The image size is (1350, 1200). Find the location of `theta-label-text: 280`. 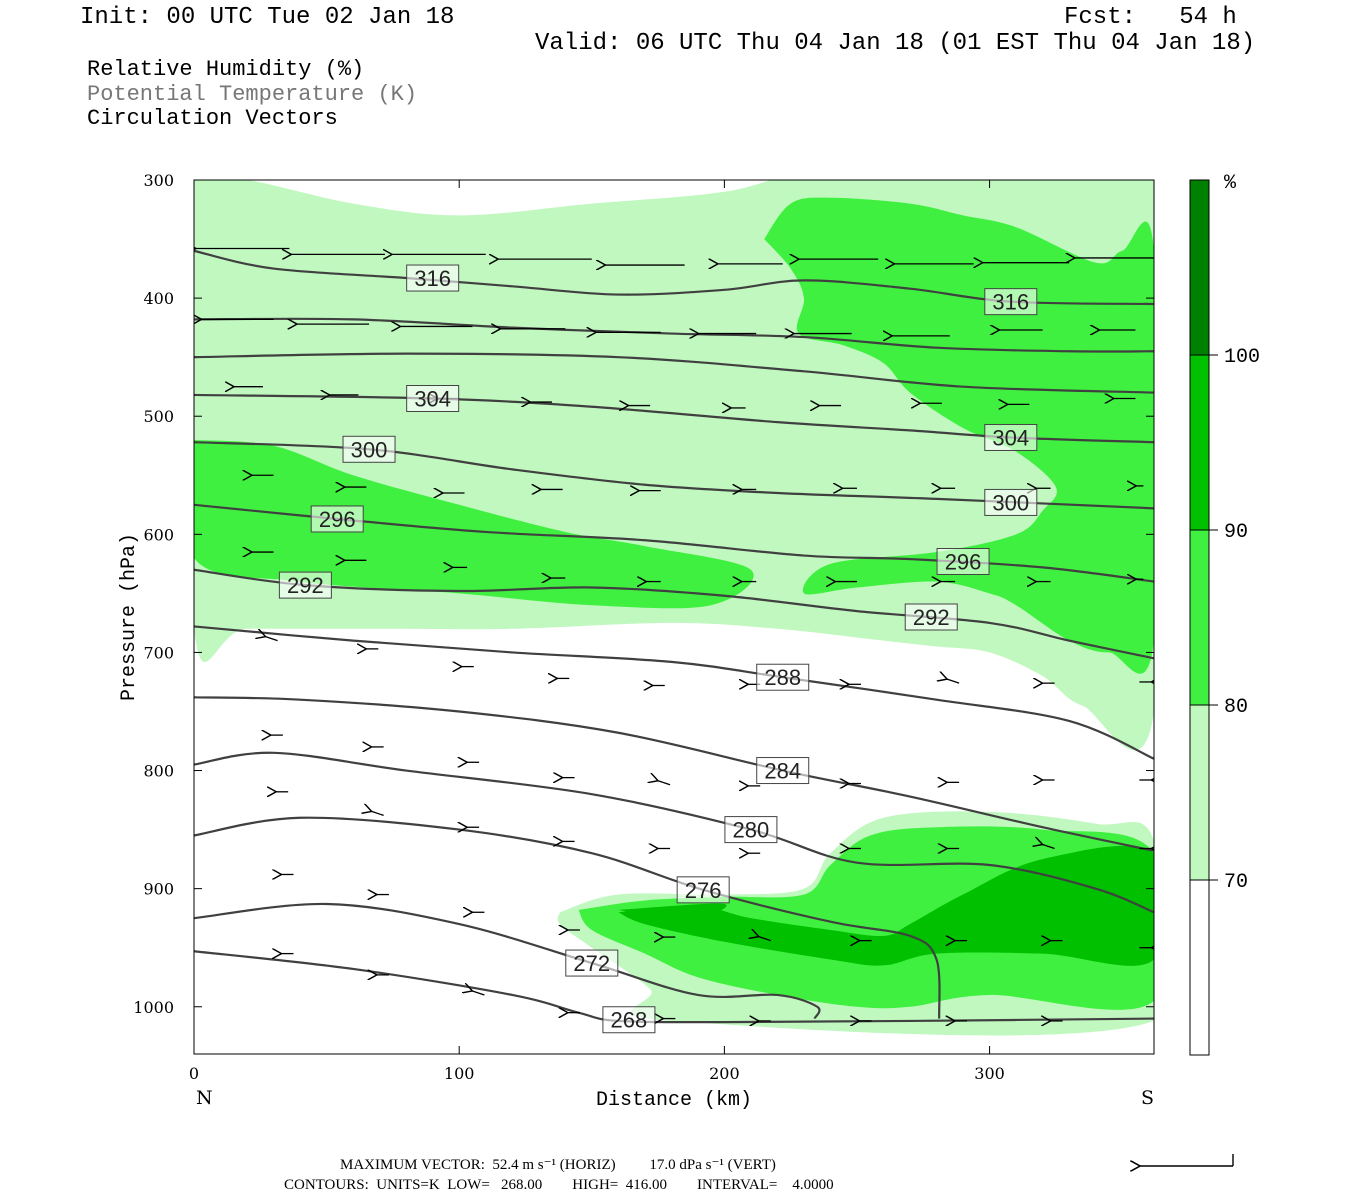

theta-label-text: 280 is located at coordinates (751, 830).